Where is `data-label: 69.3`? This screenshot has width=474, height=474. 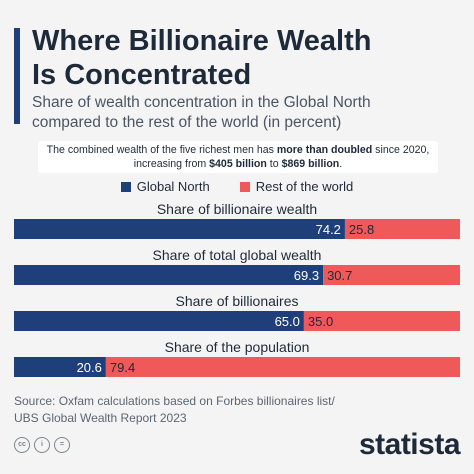 data-label: 69.3 is located at coordinates (306, 275).